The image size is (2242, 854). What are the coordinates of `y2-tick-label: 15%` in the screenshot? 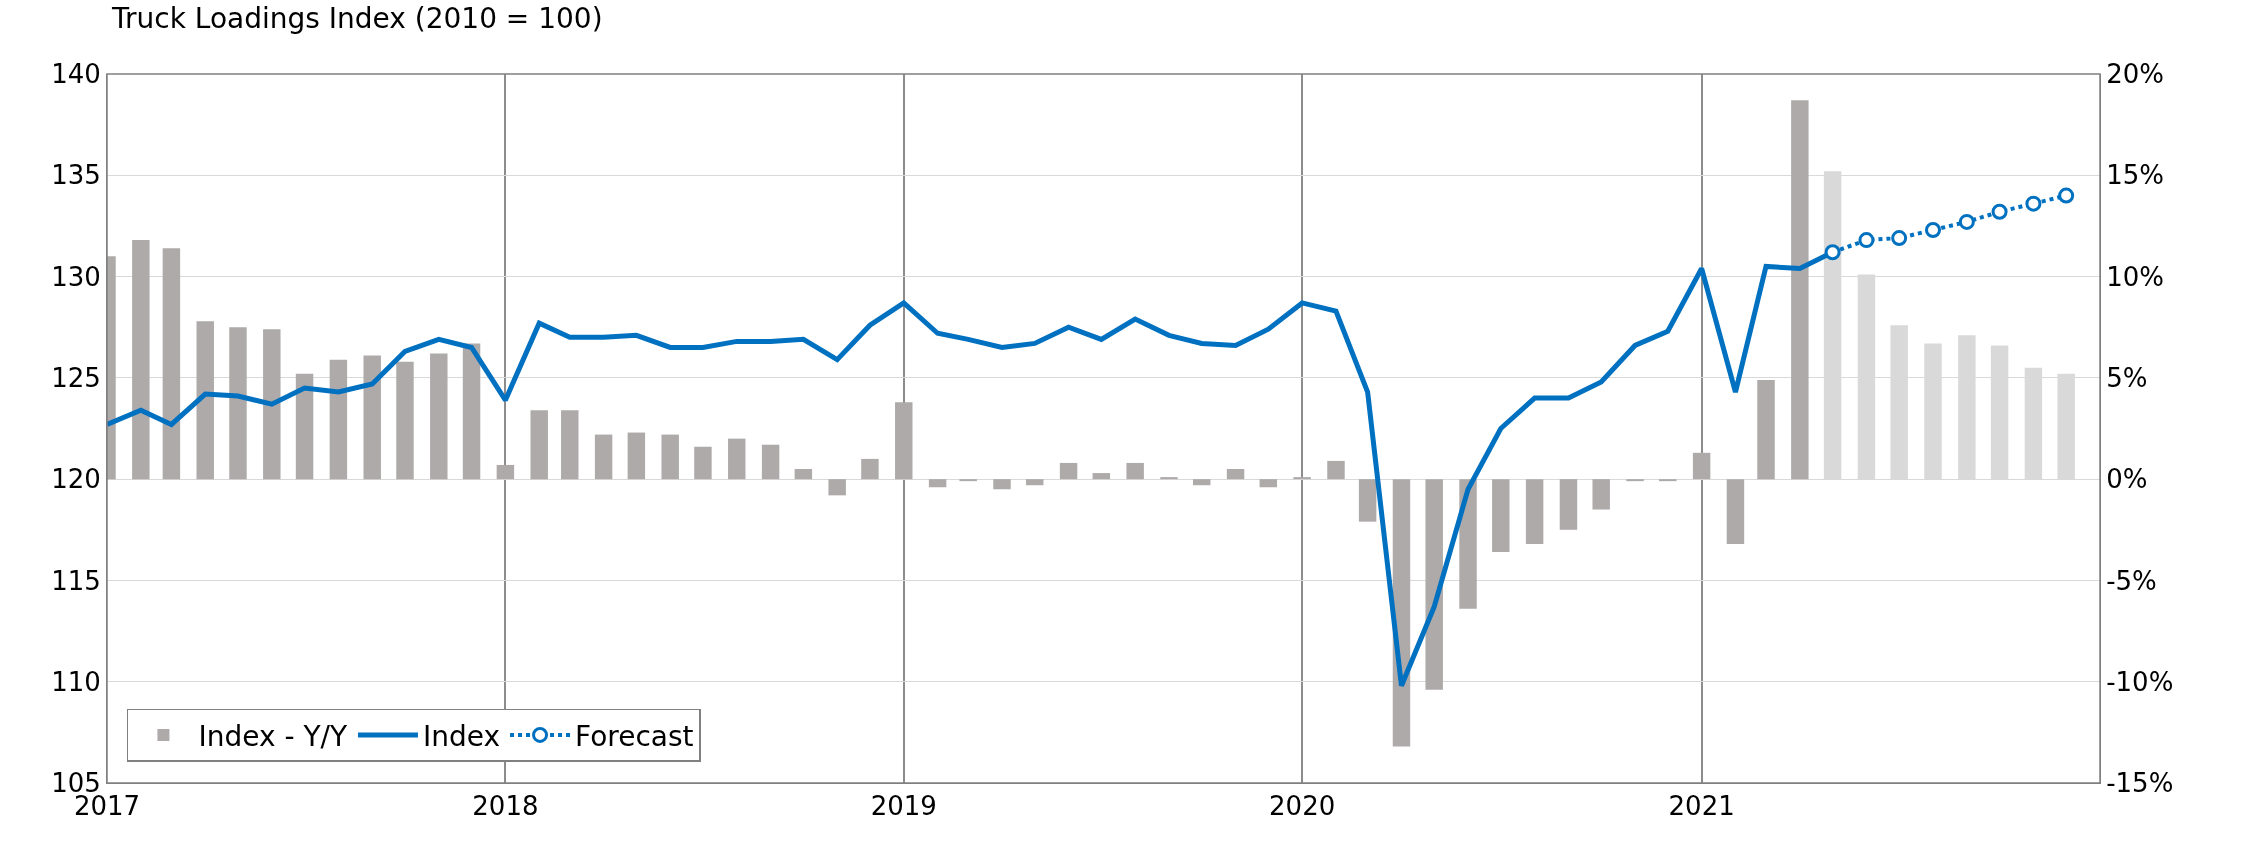 It's located at (2135, 175).